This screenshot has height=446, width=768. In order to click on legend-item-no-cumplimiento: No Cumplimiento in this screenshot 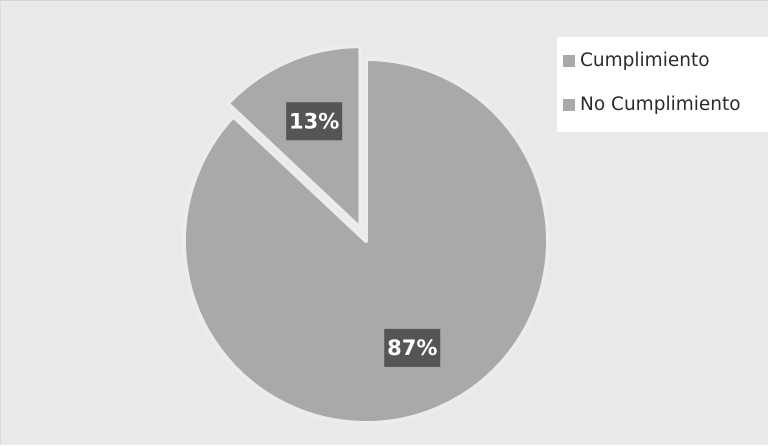, I will do `click(665, 104)`.